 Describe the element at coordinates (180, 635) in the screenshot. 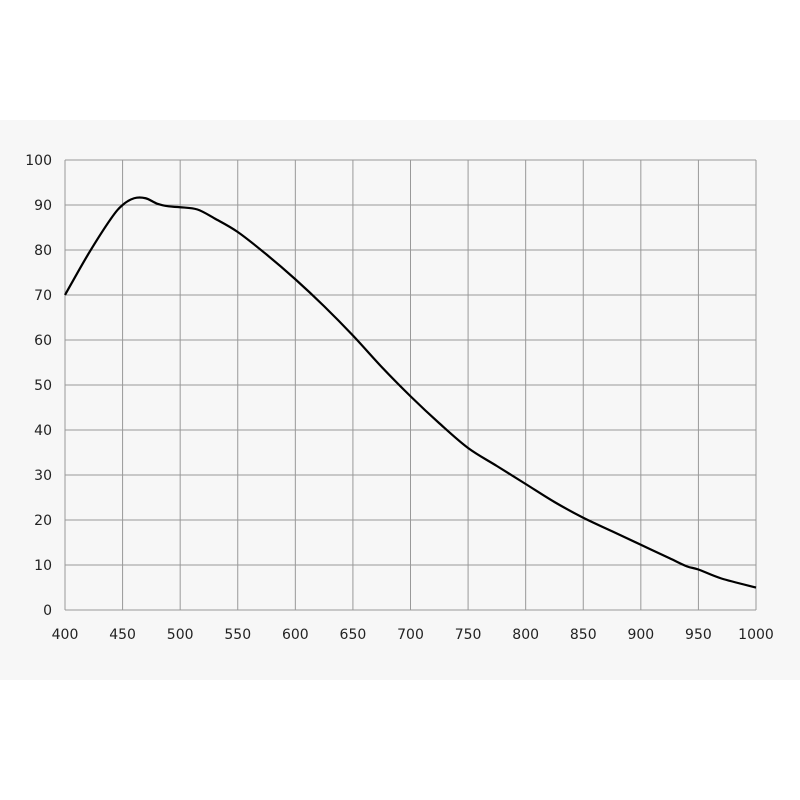

I see `x-tick-label: 500` at that location.